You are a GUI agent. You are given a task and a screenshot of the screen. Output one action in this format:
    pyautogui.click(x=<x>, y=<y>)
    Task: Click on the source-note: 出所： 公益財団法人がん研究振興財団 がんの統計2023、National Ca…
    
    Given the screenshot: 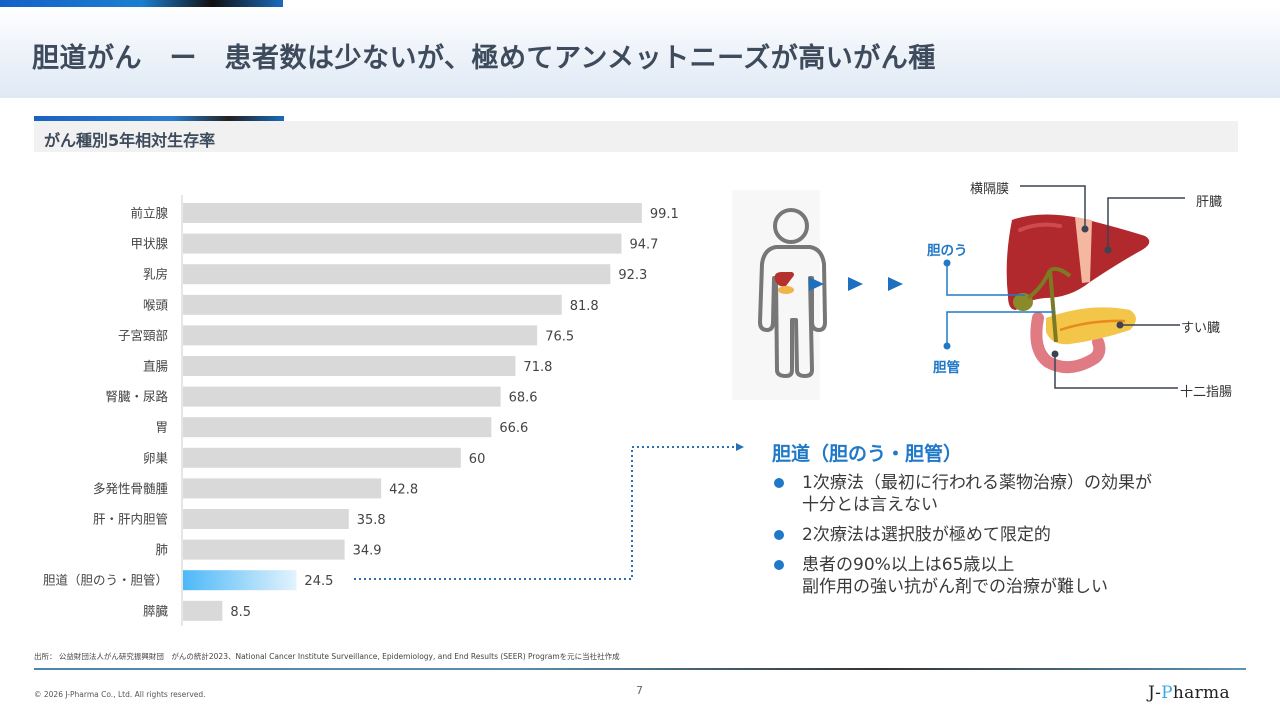 What is the action you would take?
    pyautogui.click(x=327, y=656)
    